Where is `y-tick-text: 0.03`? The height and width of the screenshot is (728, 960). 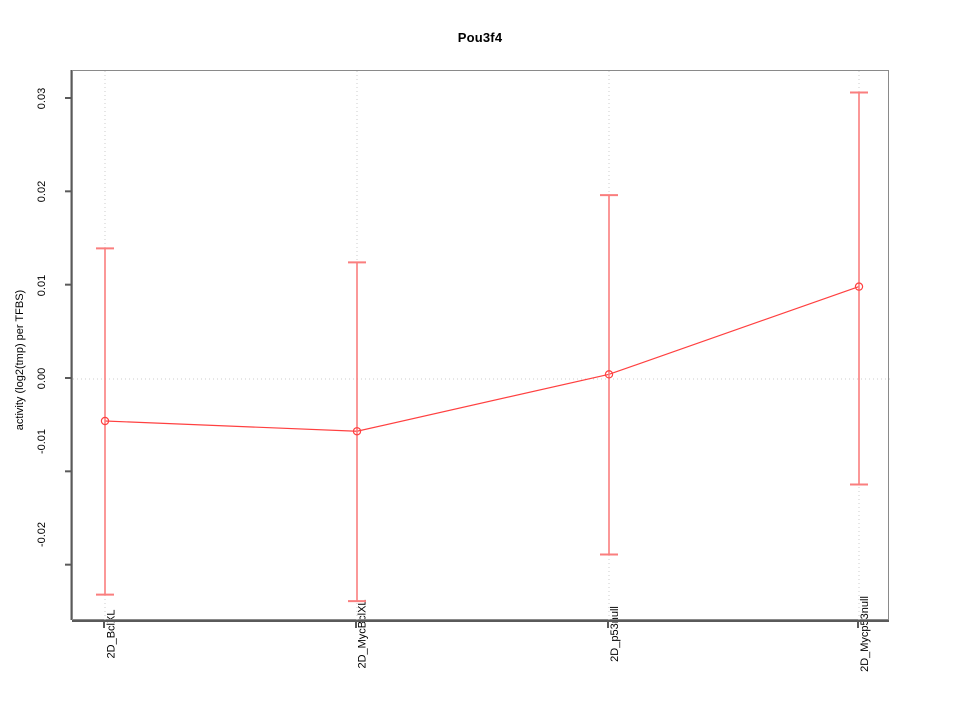 y-tick-text: 0.03 is located at coordinates (42, 98).